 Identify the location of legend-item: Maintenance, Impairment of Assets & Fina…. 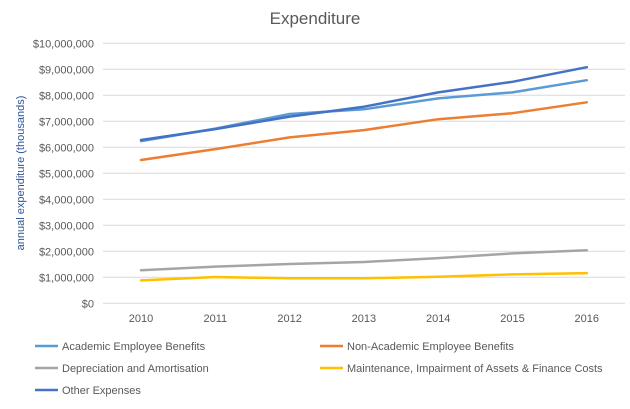
(461, 369).